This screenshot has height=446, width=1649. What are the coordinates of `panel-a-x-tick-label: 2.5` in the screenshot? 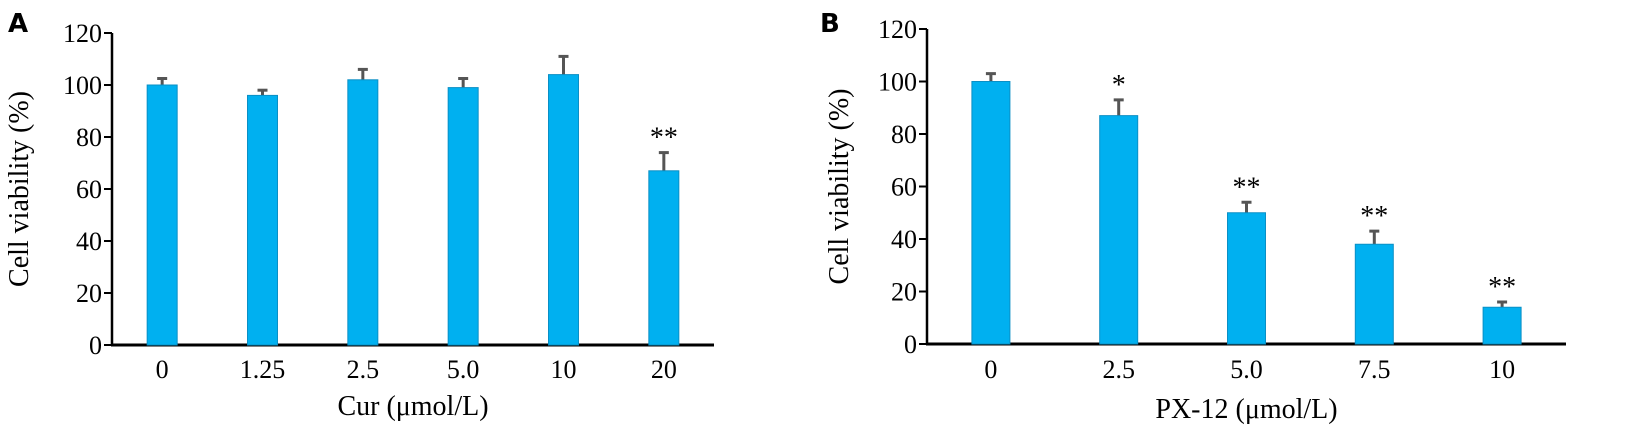 It's located at (363, 369).